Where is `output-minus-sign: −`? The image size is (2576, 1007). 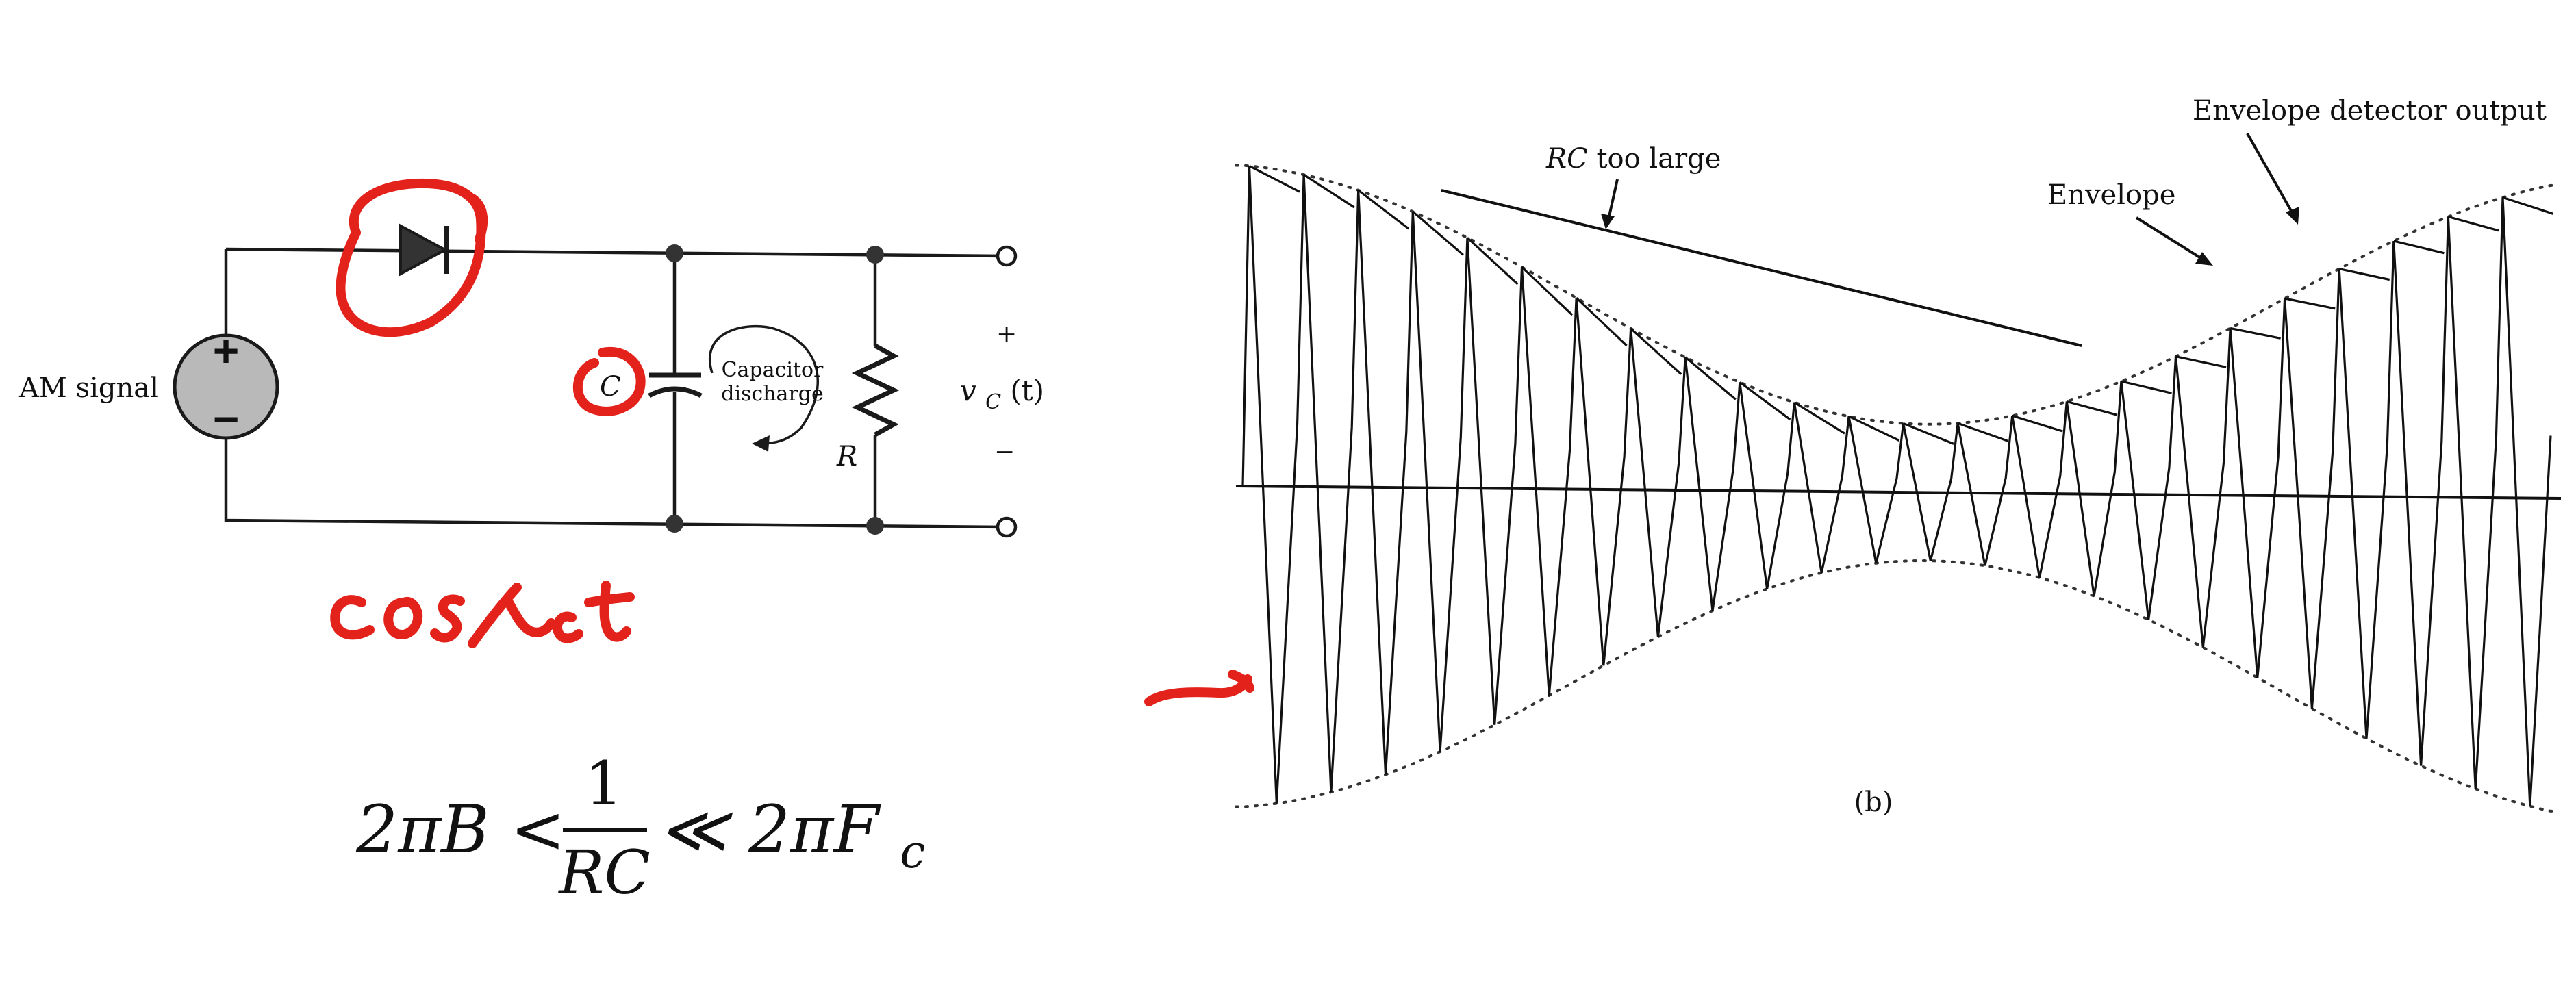 output-minus-sign: − is located at coordinates (1004, 452).